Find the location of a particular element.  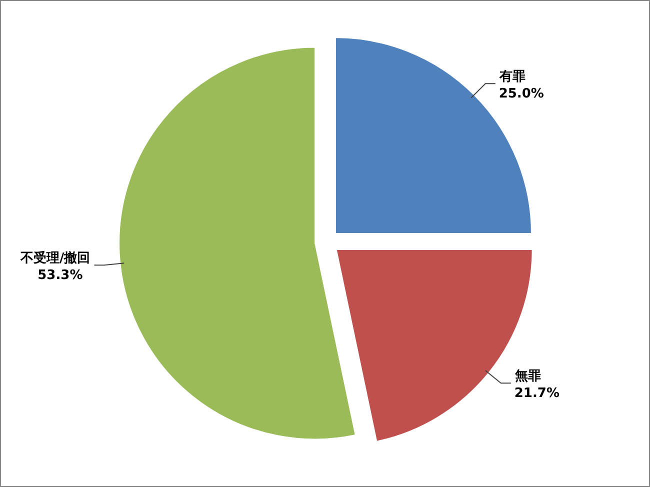

data-label: 21.7% is located at coordinates (537, 394).